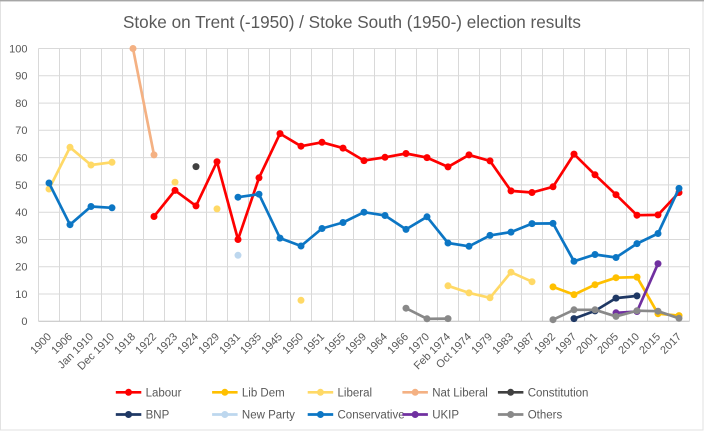  Describe the element at coordinates (355, 393) in the screenshot. I see `svg-text: Liberal` at that location.